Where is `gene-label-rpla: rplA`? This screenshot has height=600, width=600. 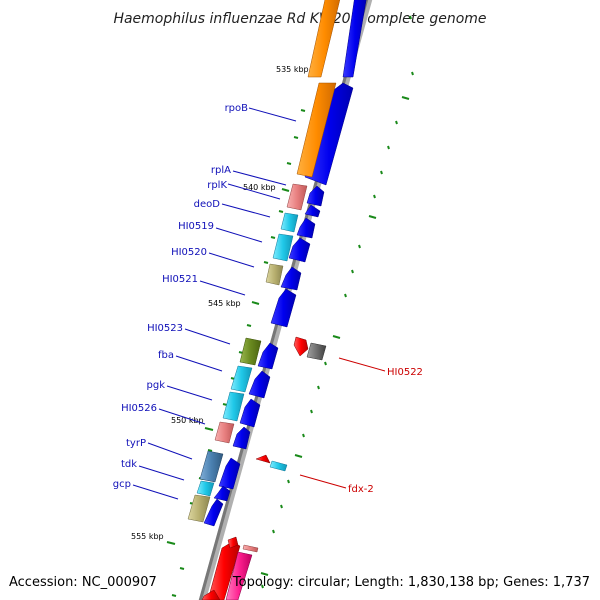 gene-label-rpla: rplA is located at coordinates (221, 170).